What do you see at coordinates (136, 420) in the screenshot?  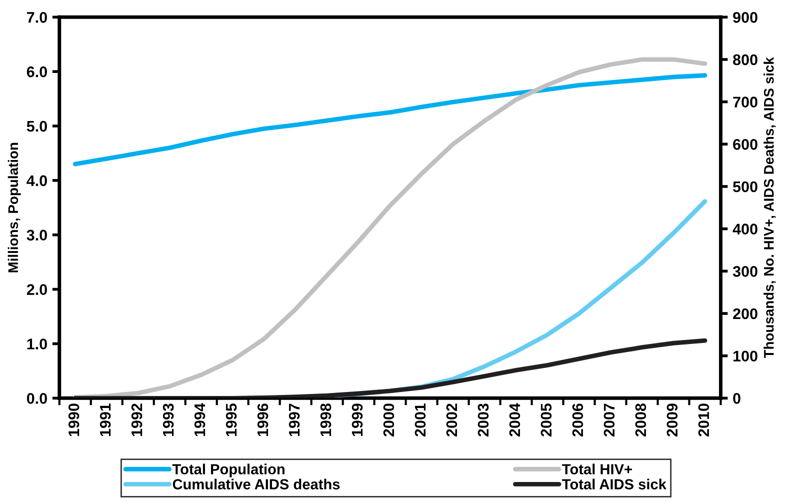 I see `x-tick-label: 1992` at bounding box center [136, 420].